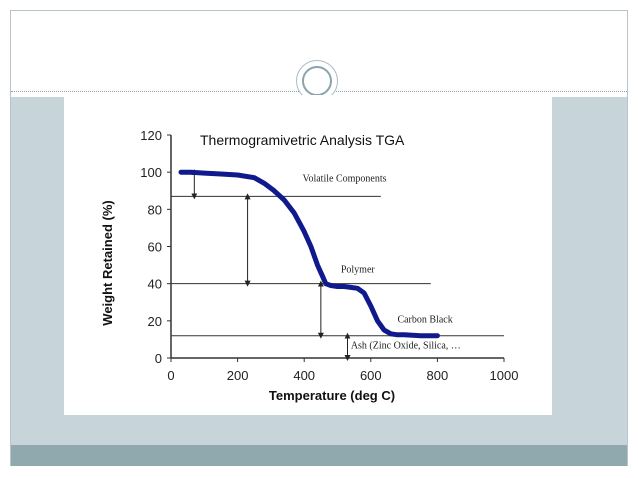 Image resolution: width=638 pixels, height=478 pixels. Describe the element at coordinates (155, 284) in the screenshot. I see `y-tick-label: 40` at that location.